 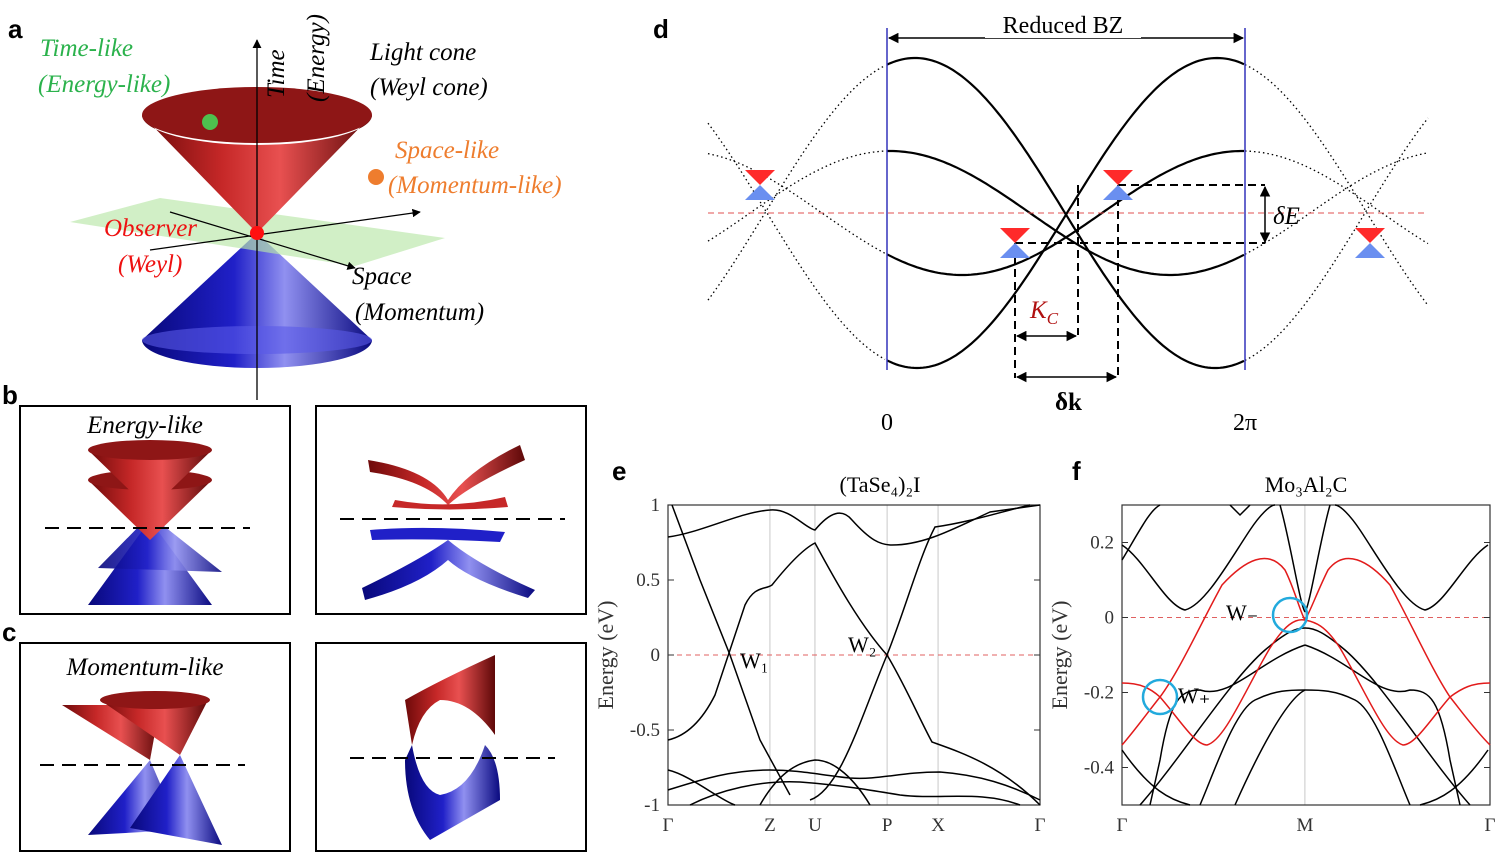 What do you see at coordinates (1099, 693) in the screenshot?
I see `y-tick-label: -0.2` at bounding box center [1099, 693].